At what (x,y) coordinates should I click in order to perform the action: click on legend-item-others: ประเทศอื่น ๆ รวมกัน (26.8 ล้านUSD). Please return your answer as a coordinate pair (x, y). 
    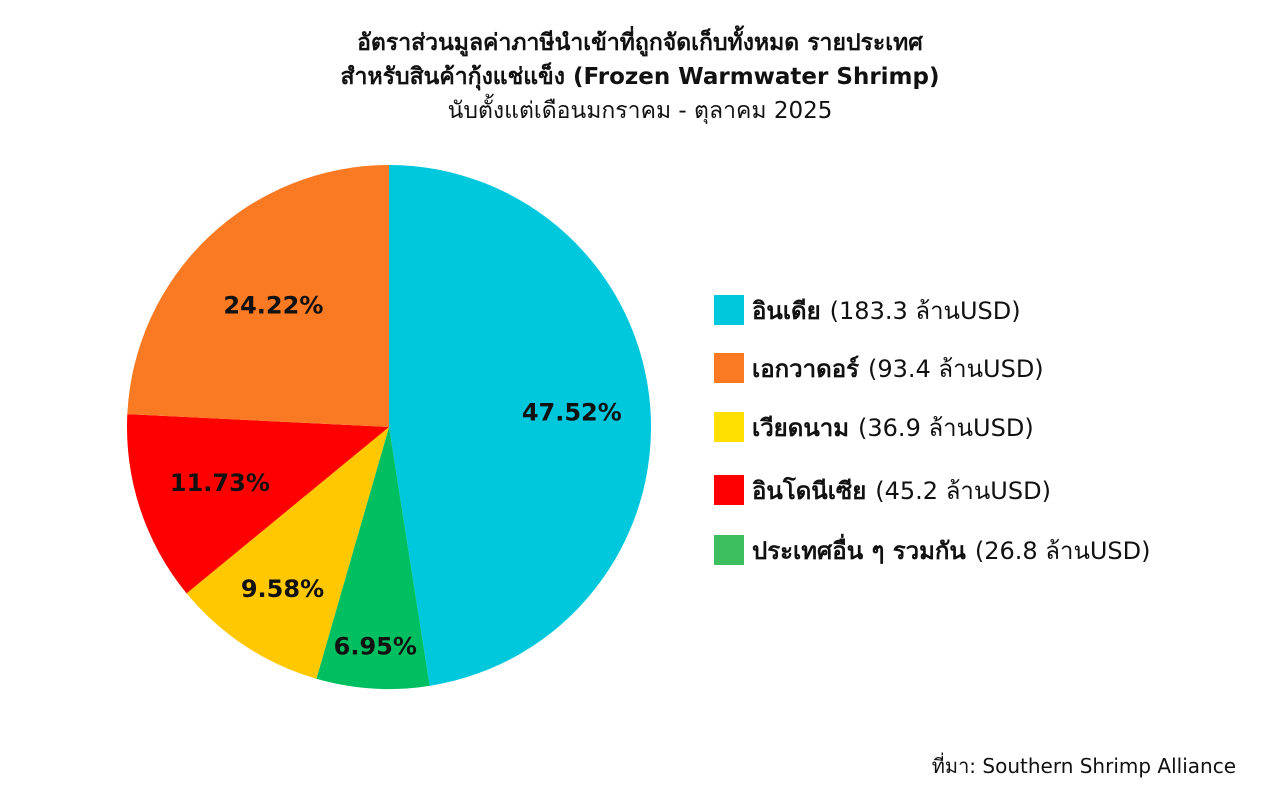
    Looking at the image, I should click on (932, 550).